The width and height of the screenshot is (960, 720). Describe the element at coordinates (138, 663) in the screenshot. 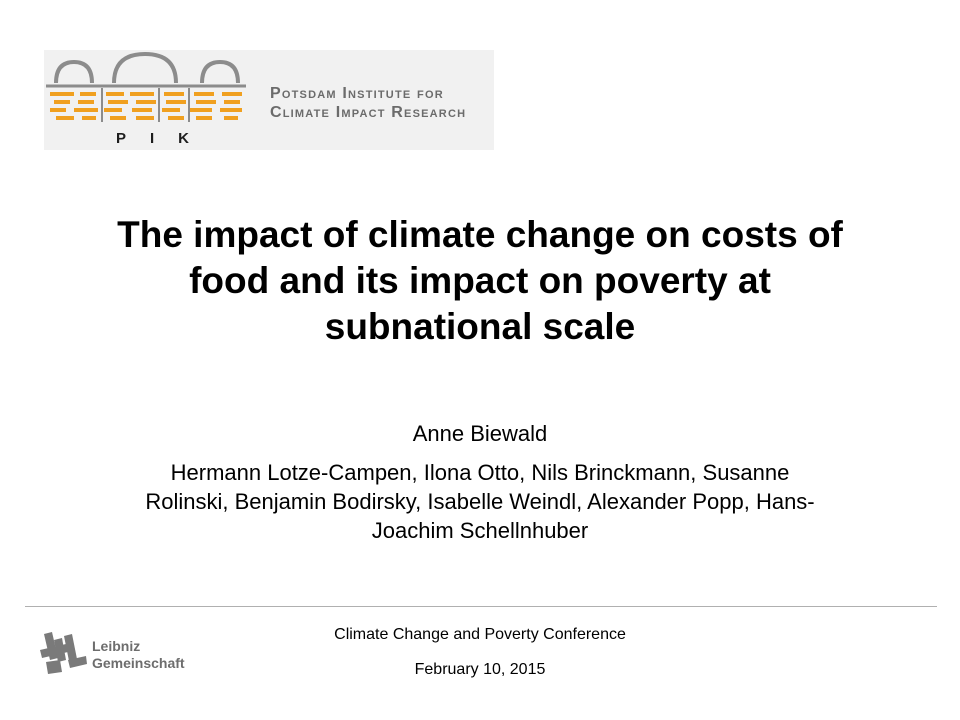

I see `leibniz-line2: Gemeinschaft` at that location.